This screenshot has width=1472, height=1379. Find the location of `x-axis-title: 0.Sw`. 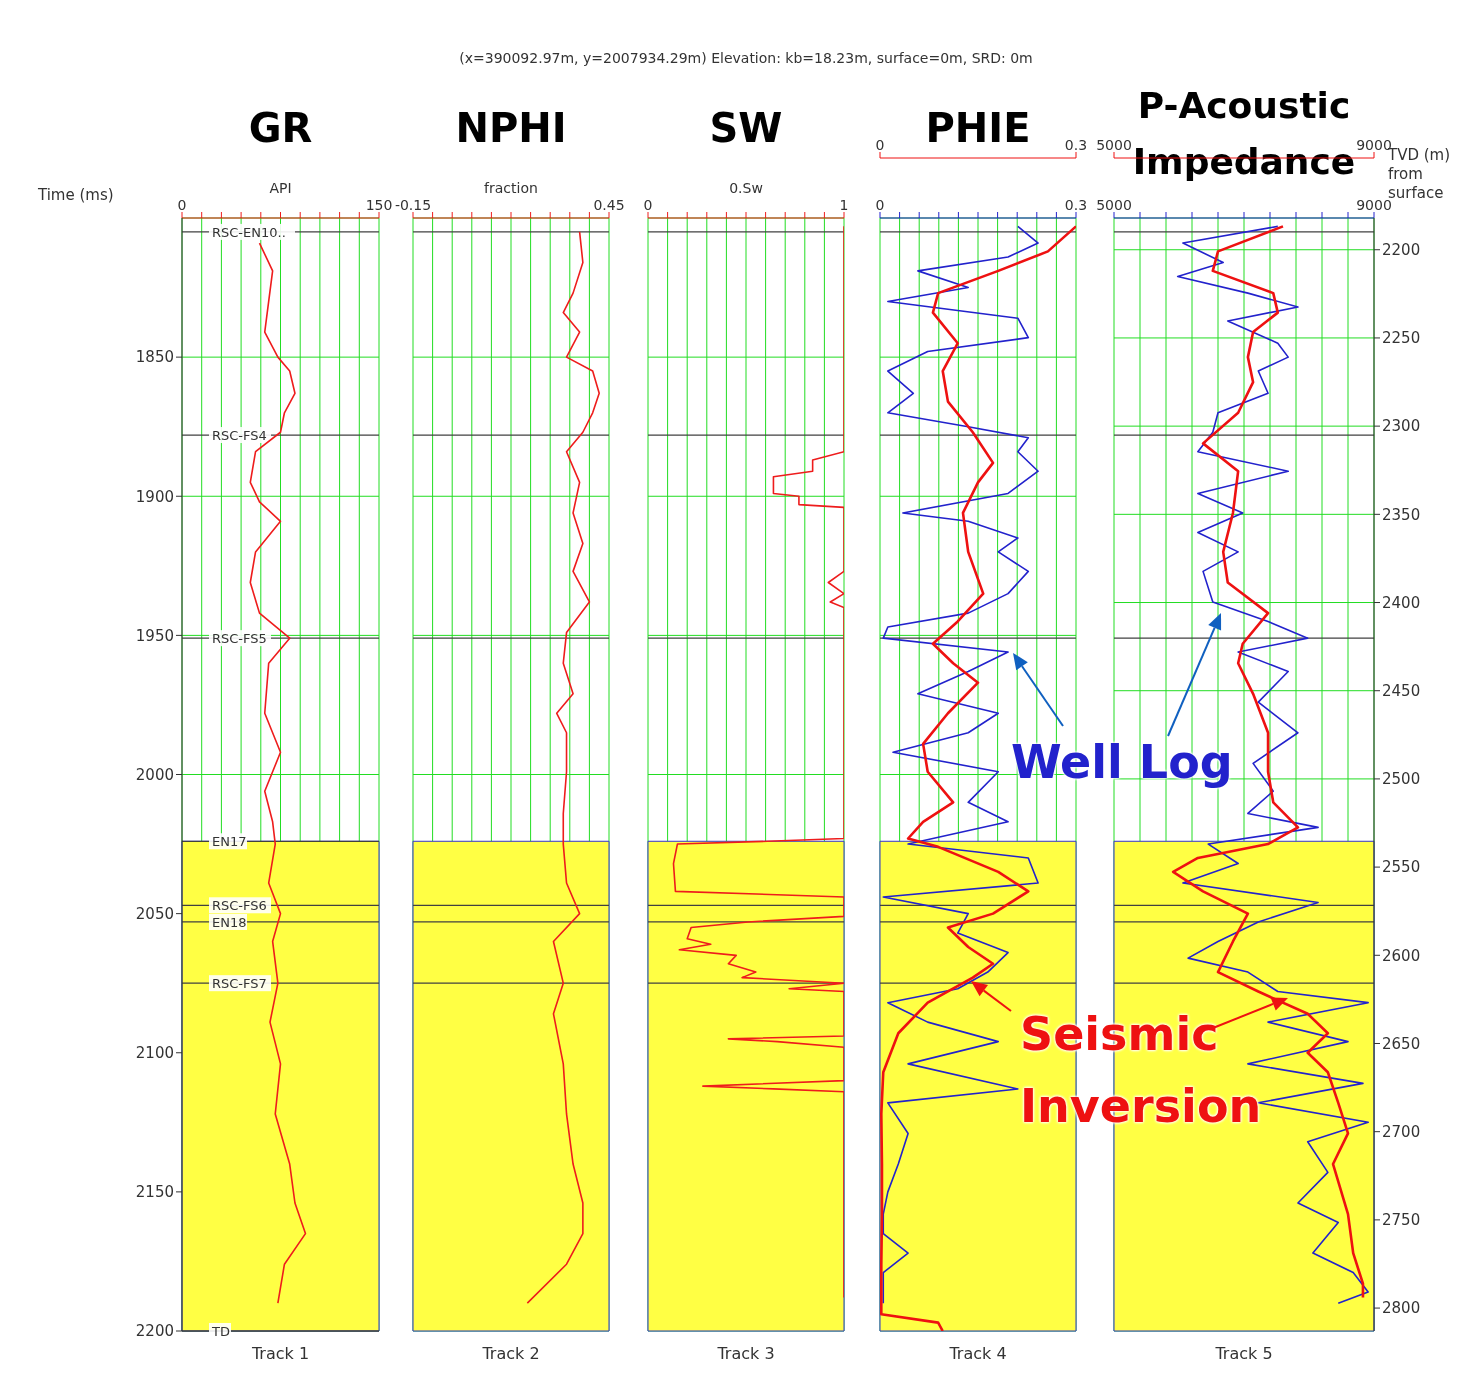

x-axis-title: 0.Sw is located at coordinates (746, 188).